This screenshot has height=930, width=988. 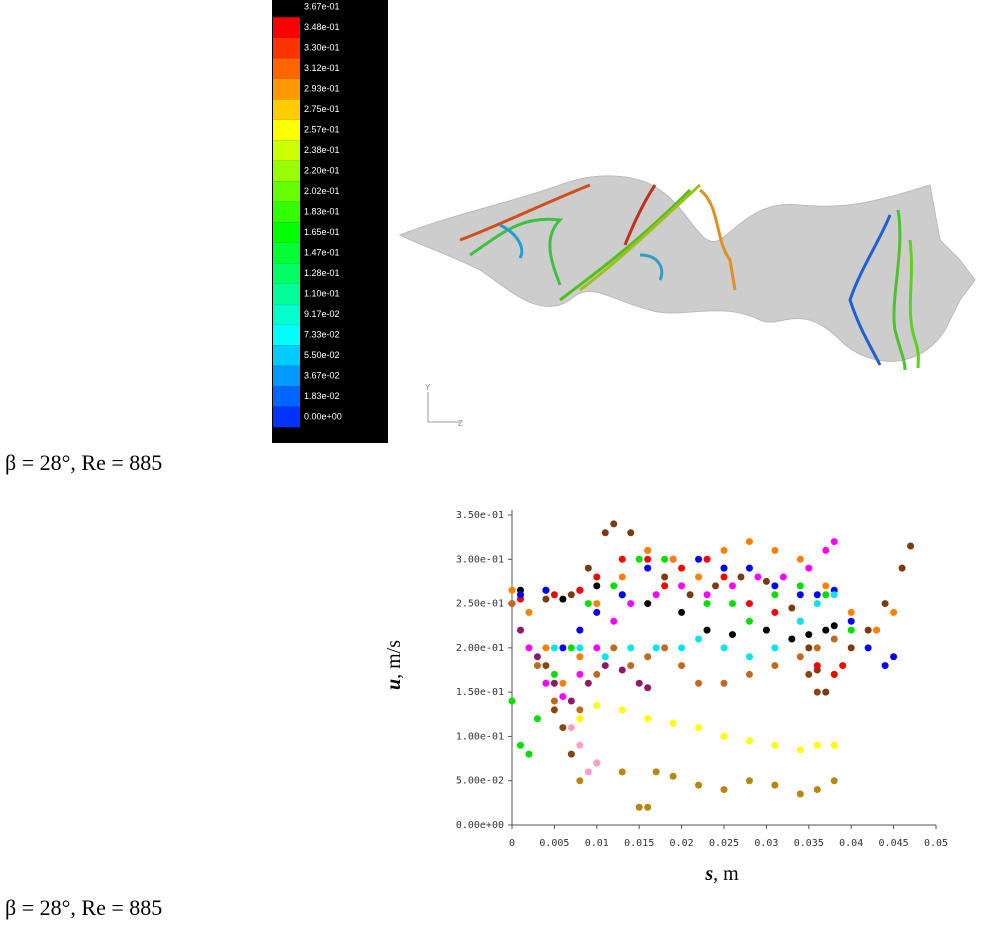 I want to click on colorbar-label: 7.33e-02, so click(x=322, y=334).